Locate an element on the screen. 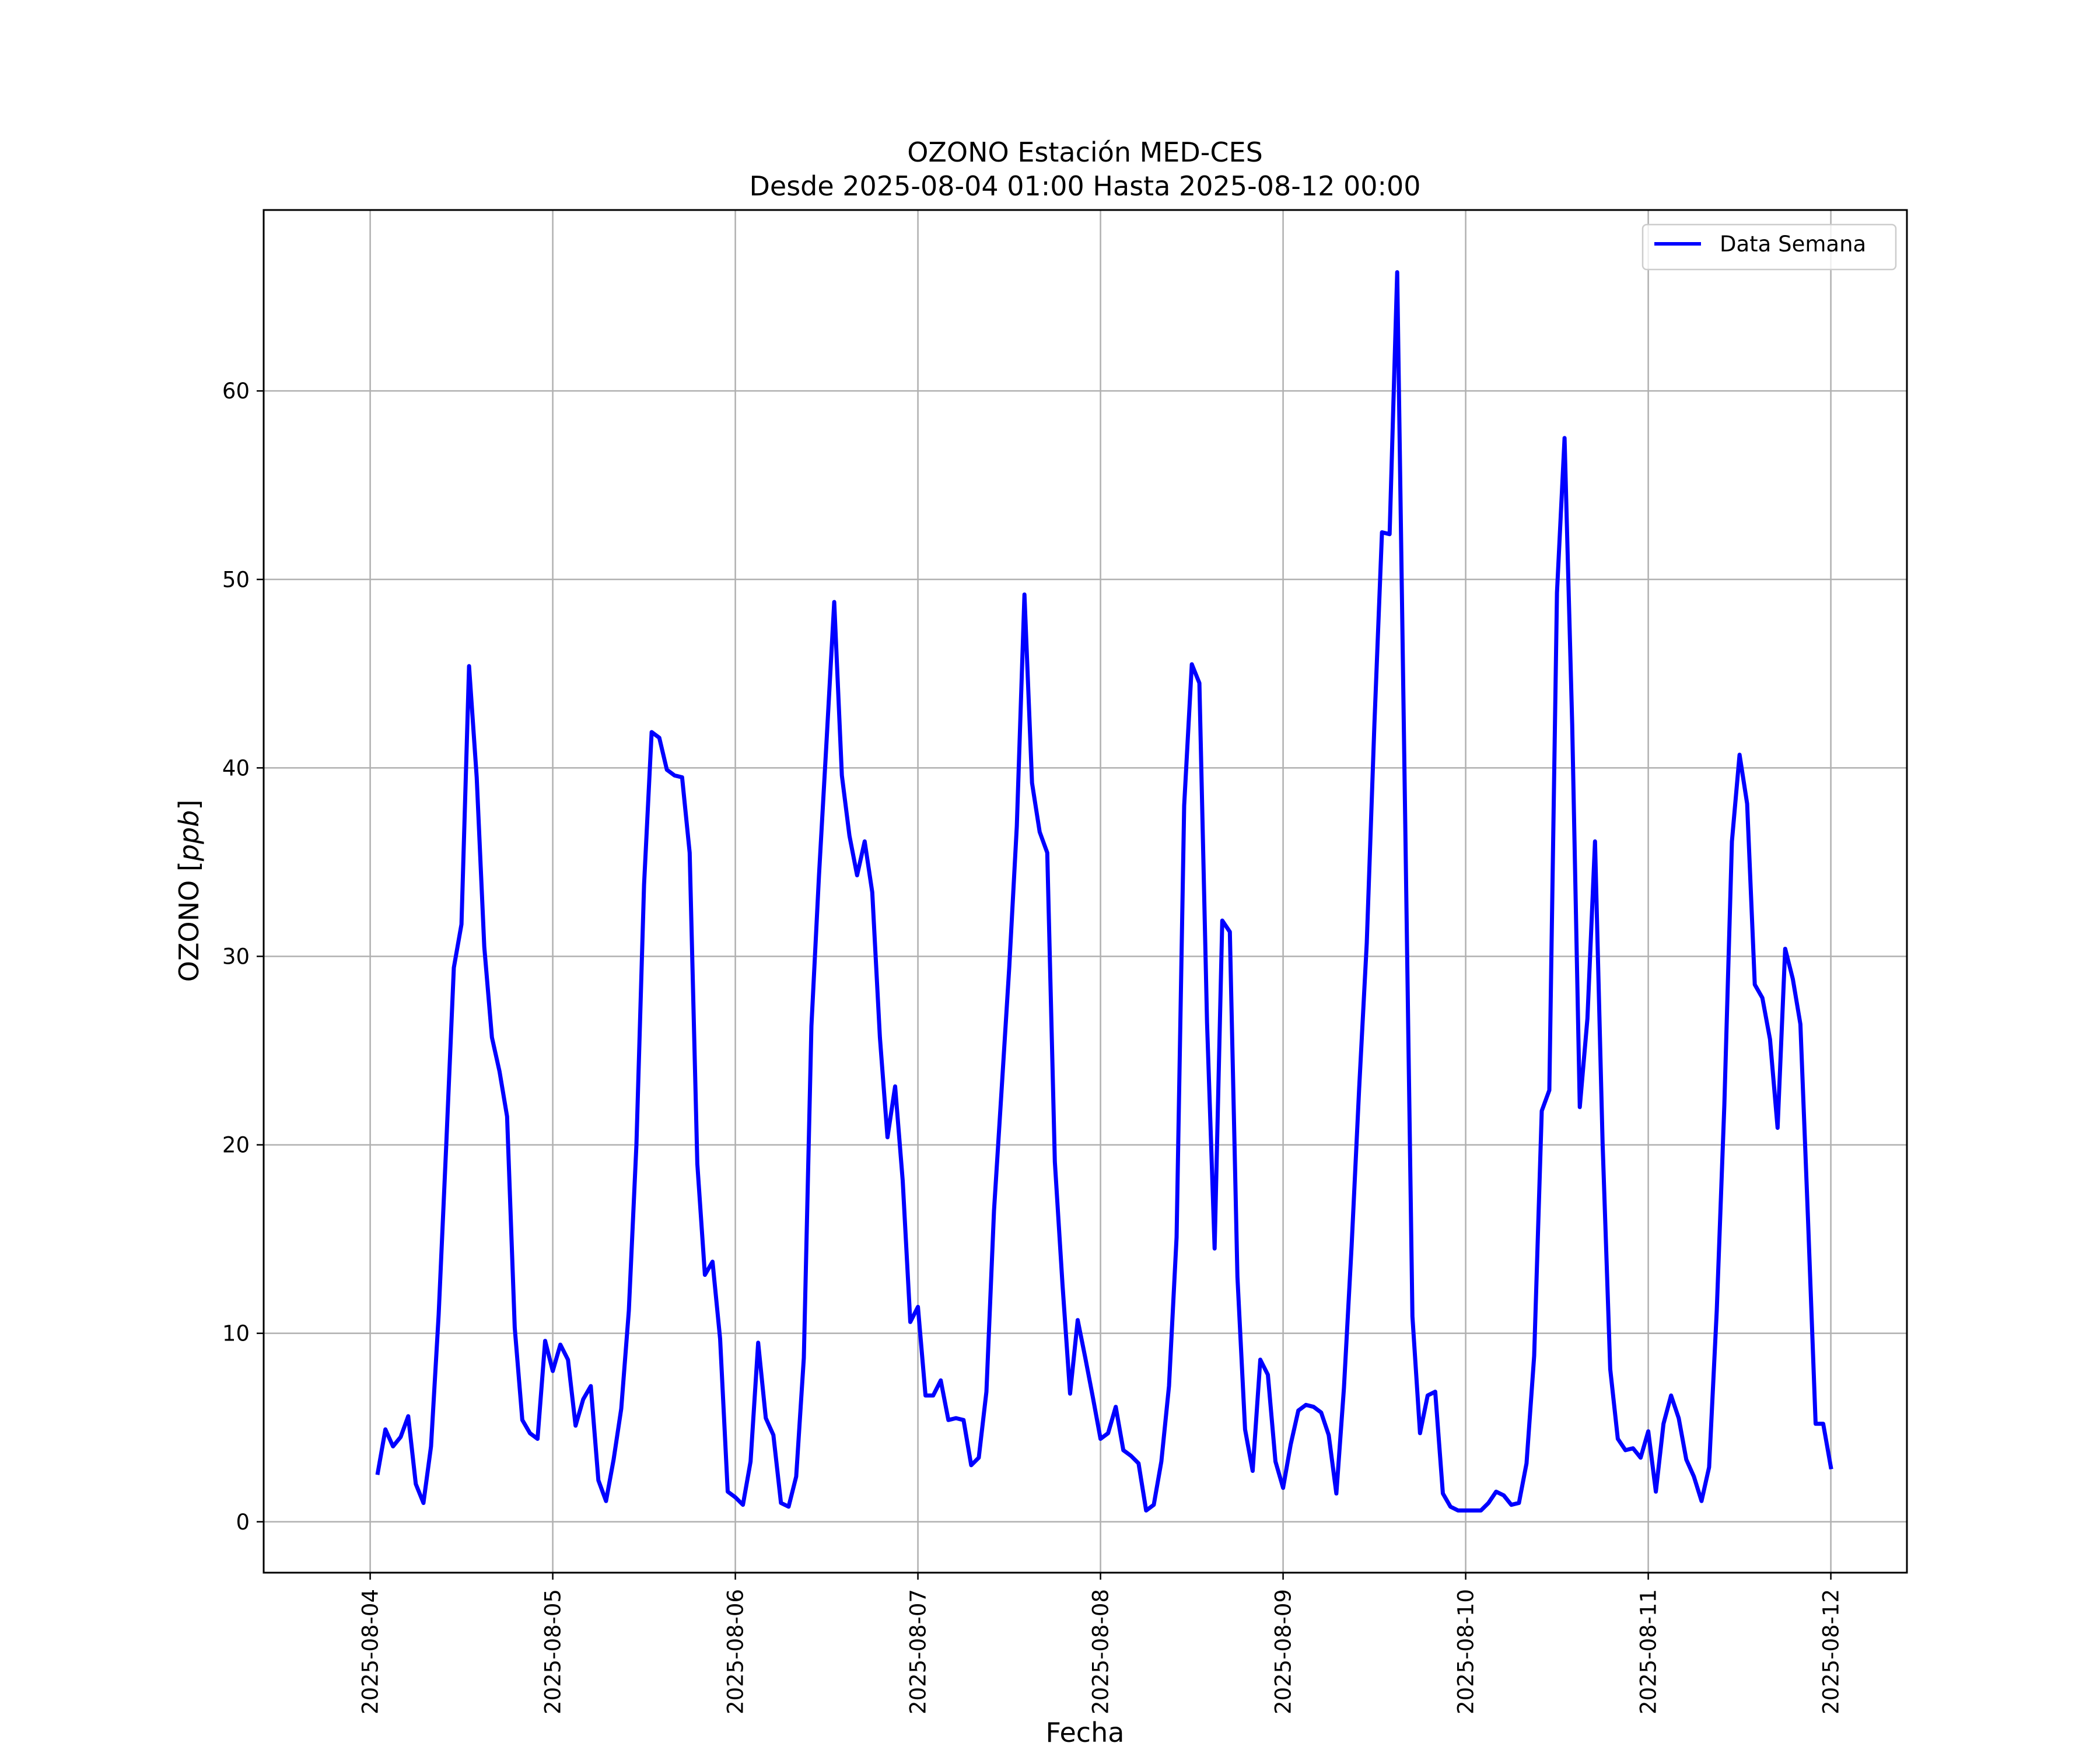 The image size is (2100, 1750). x-tick-label: 2025-08-12 is located at coordinates (1831, 1651).